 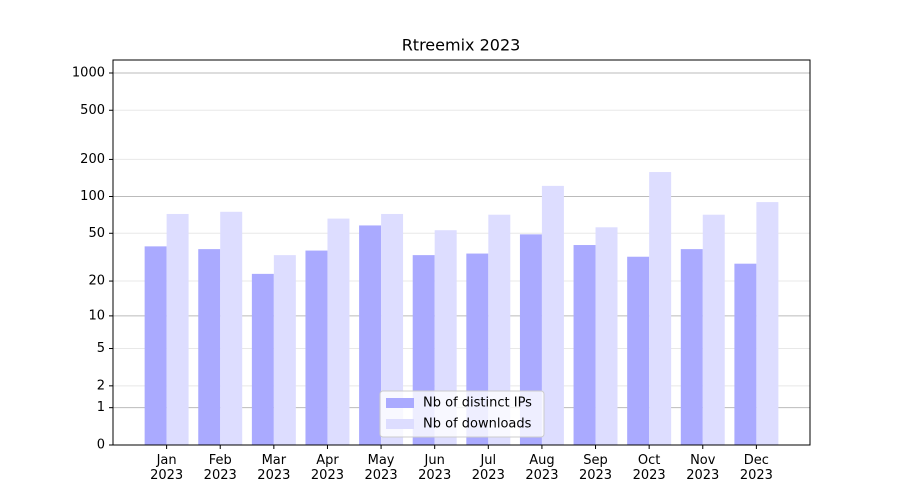 What do you see at coordinates (167, 468) in the screenshot?
I see `x-tick-label: Jan 2023` at bounding box center [167, 468].